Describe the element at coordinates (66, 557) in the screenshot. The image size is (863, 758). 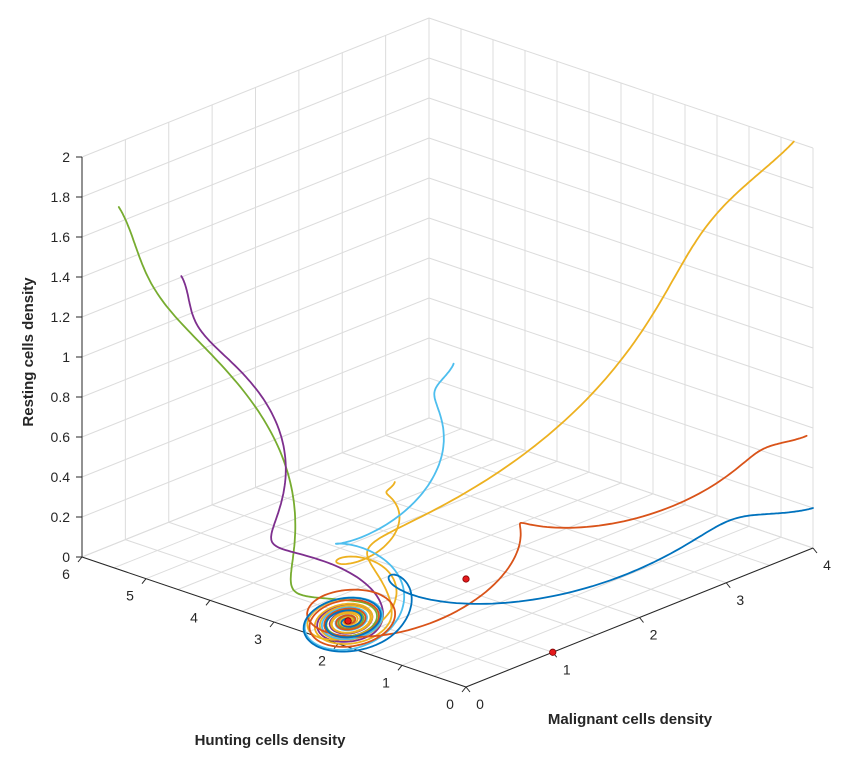
I see `z-tick-label: 0` at that location.